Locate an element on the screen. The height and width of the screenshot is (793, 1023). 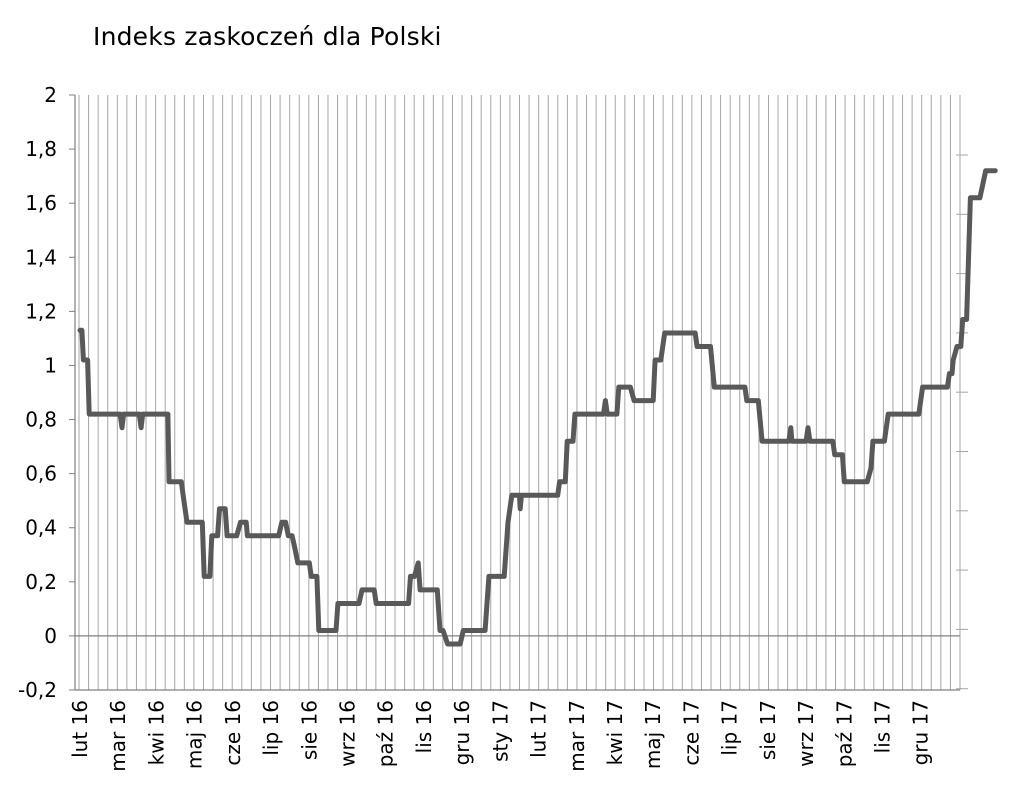
x-tick-label: kwi 16 is located at coordinates (156, 732).